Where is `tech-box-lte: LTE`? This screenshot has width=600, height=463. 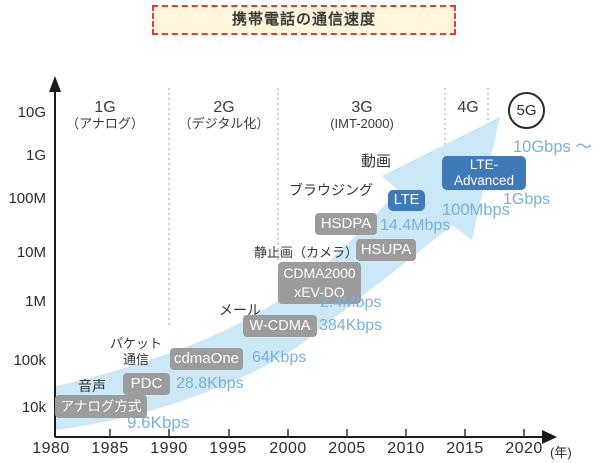
tech-box-lte: LTE is located at coordinates (406, 200).